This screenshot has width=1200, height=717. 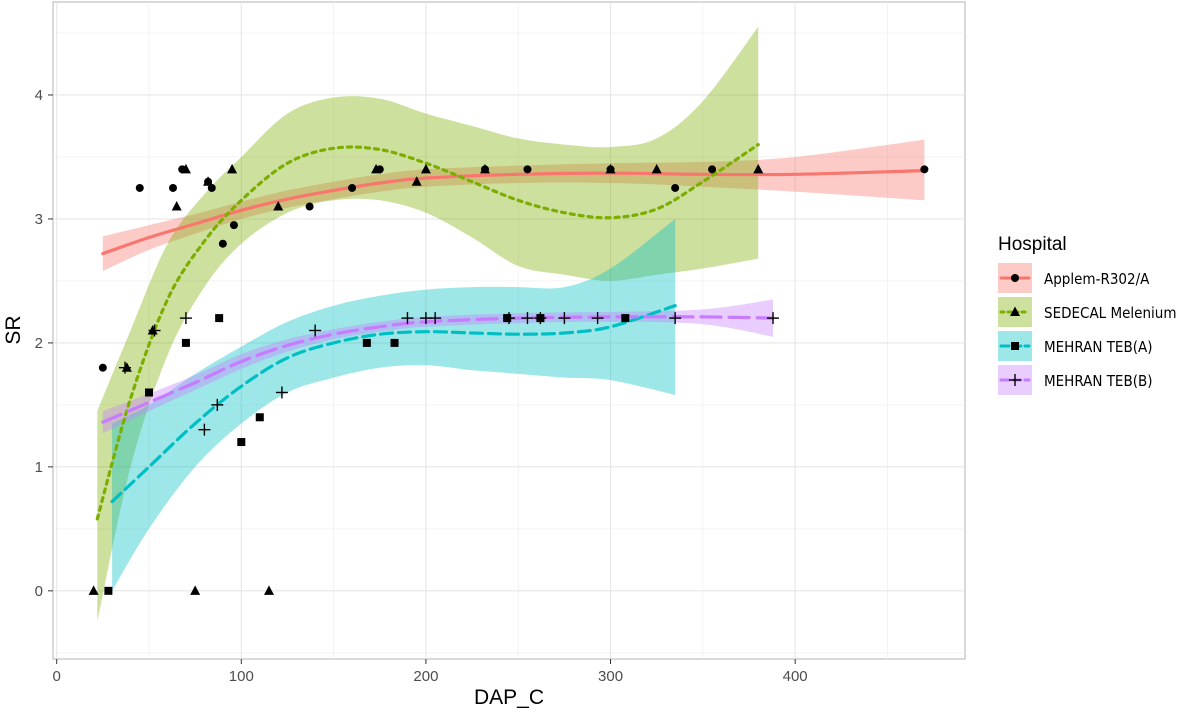 What do you see at coordinates (39, 343) in the screenshot?
I see `y-tick-label: 2` at bounding box center [39, 343].